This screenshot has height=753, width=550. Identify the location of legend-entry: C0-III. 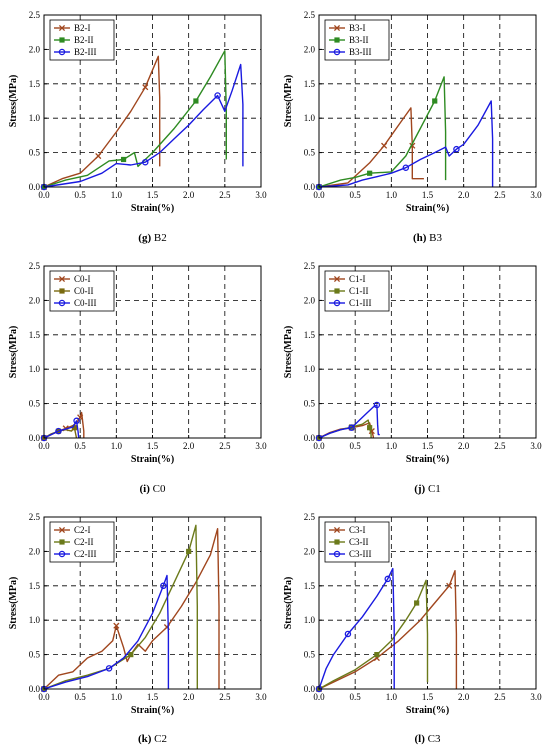
(75, 303).